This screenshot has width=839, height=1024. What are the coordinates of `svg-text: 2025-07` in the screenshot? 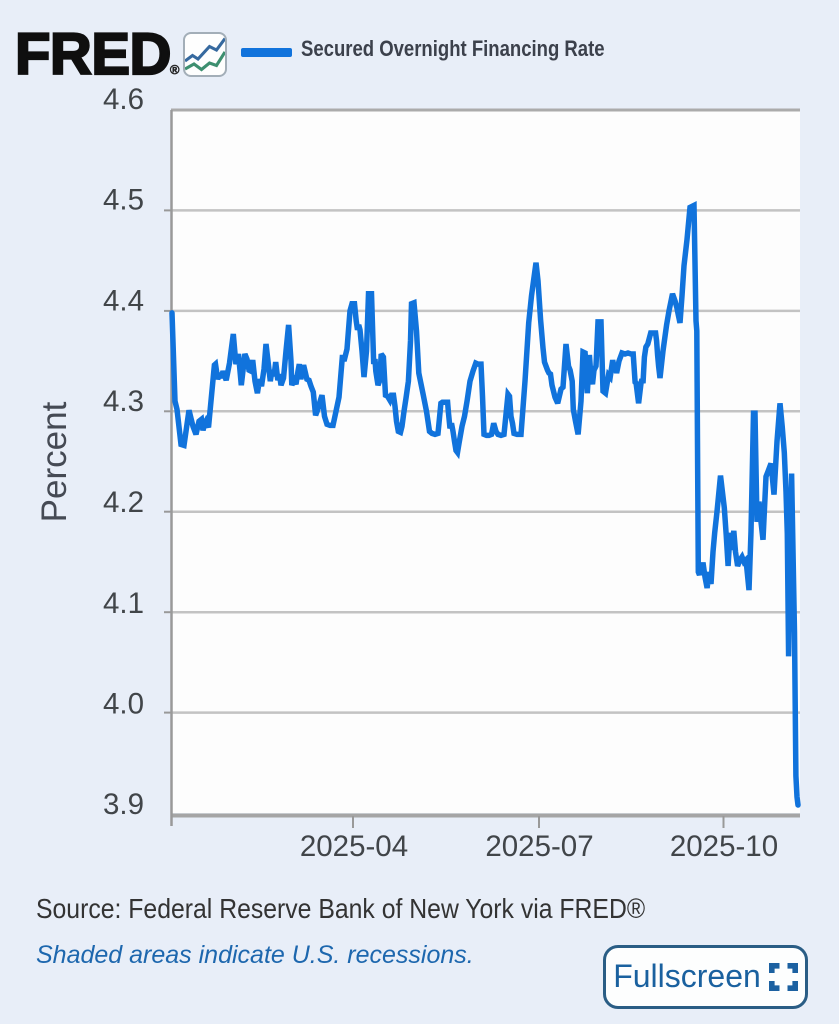 It's located at (539, 846).